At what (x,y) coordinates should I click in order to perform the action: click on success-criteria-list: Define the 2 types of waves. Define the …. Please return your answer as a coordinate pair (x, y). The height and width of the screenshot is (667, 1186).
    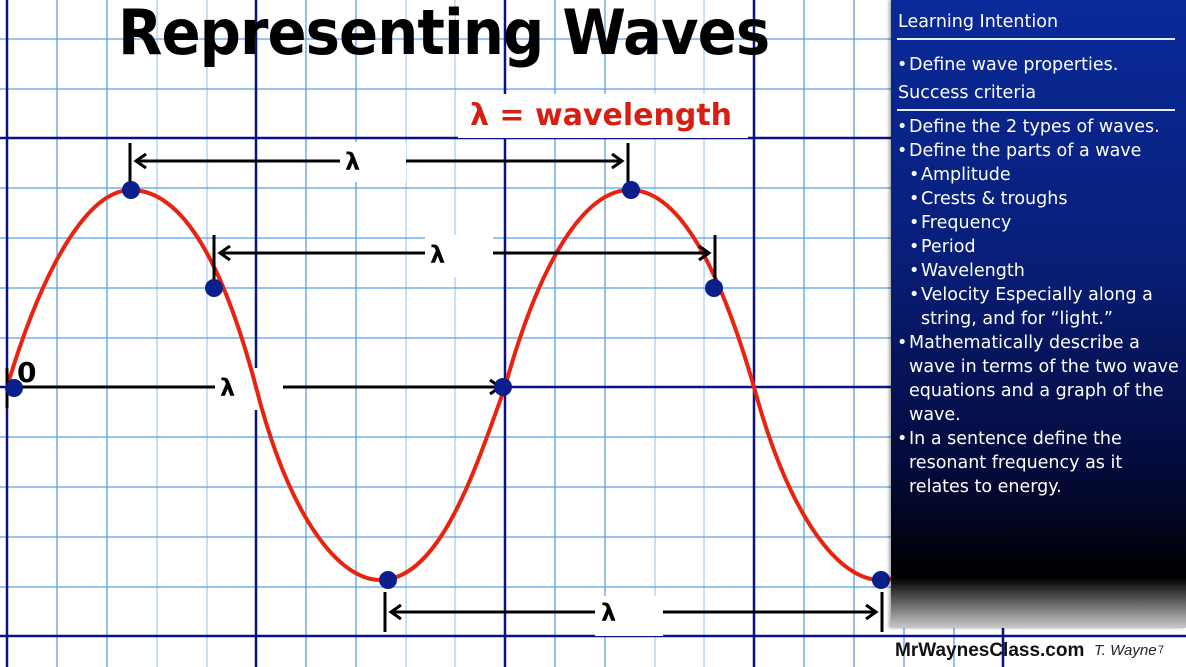
    Looking at the image, I should click on (1039, 307).